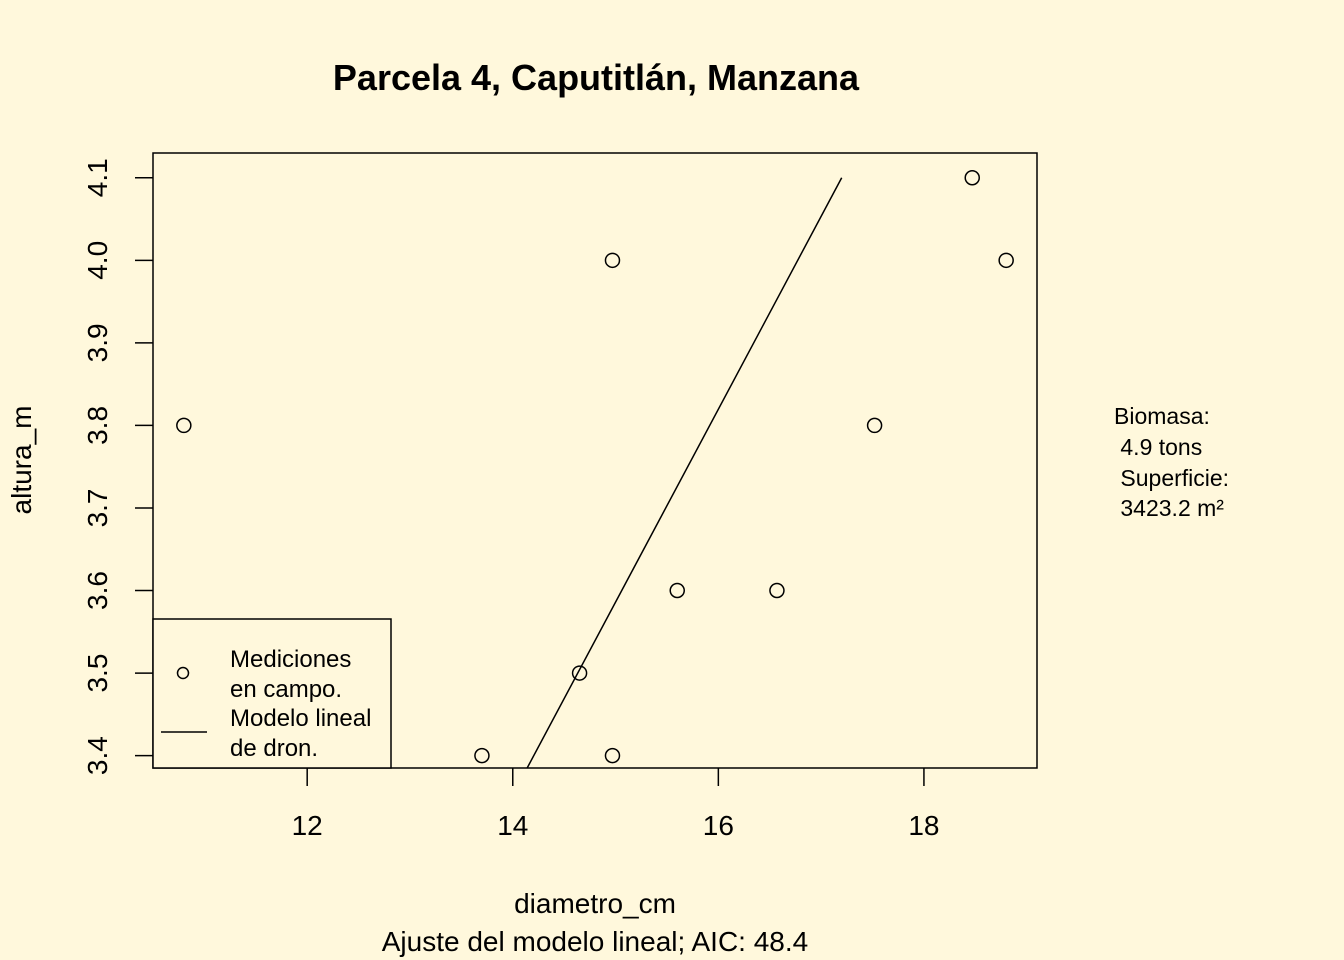  What do you see at coordinates (97, 673) in the screenshot?
I see `y-tick-label: 3.5` at bounding box center [97, 673].